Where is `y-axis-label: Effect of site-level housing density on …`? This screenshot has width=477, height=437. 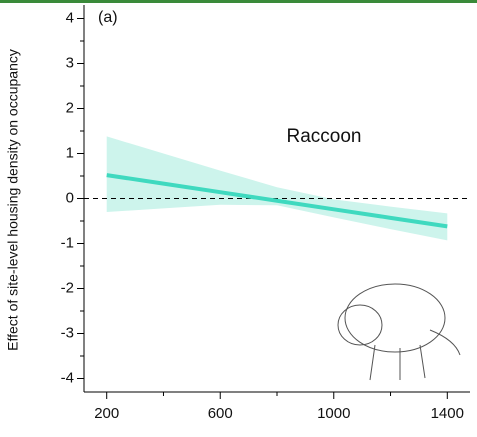 y-axis-label: Effect of site-level housing density on … is located at coordinates (13, 200).